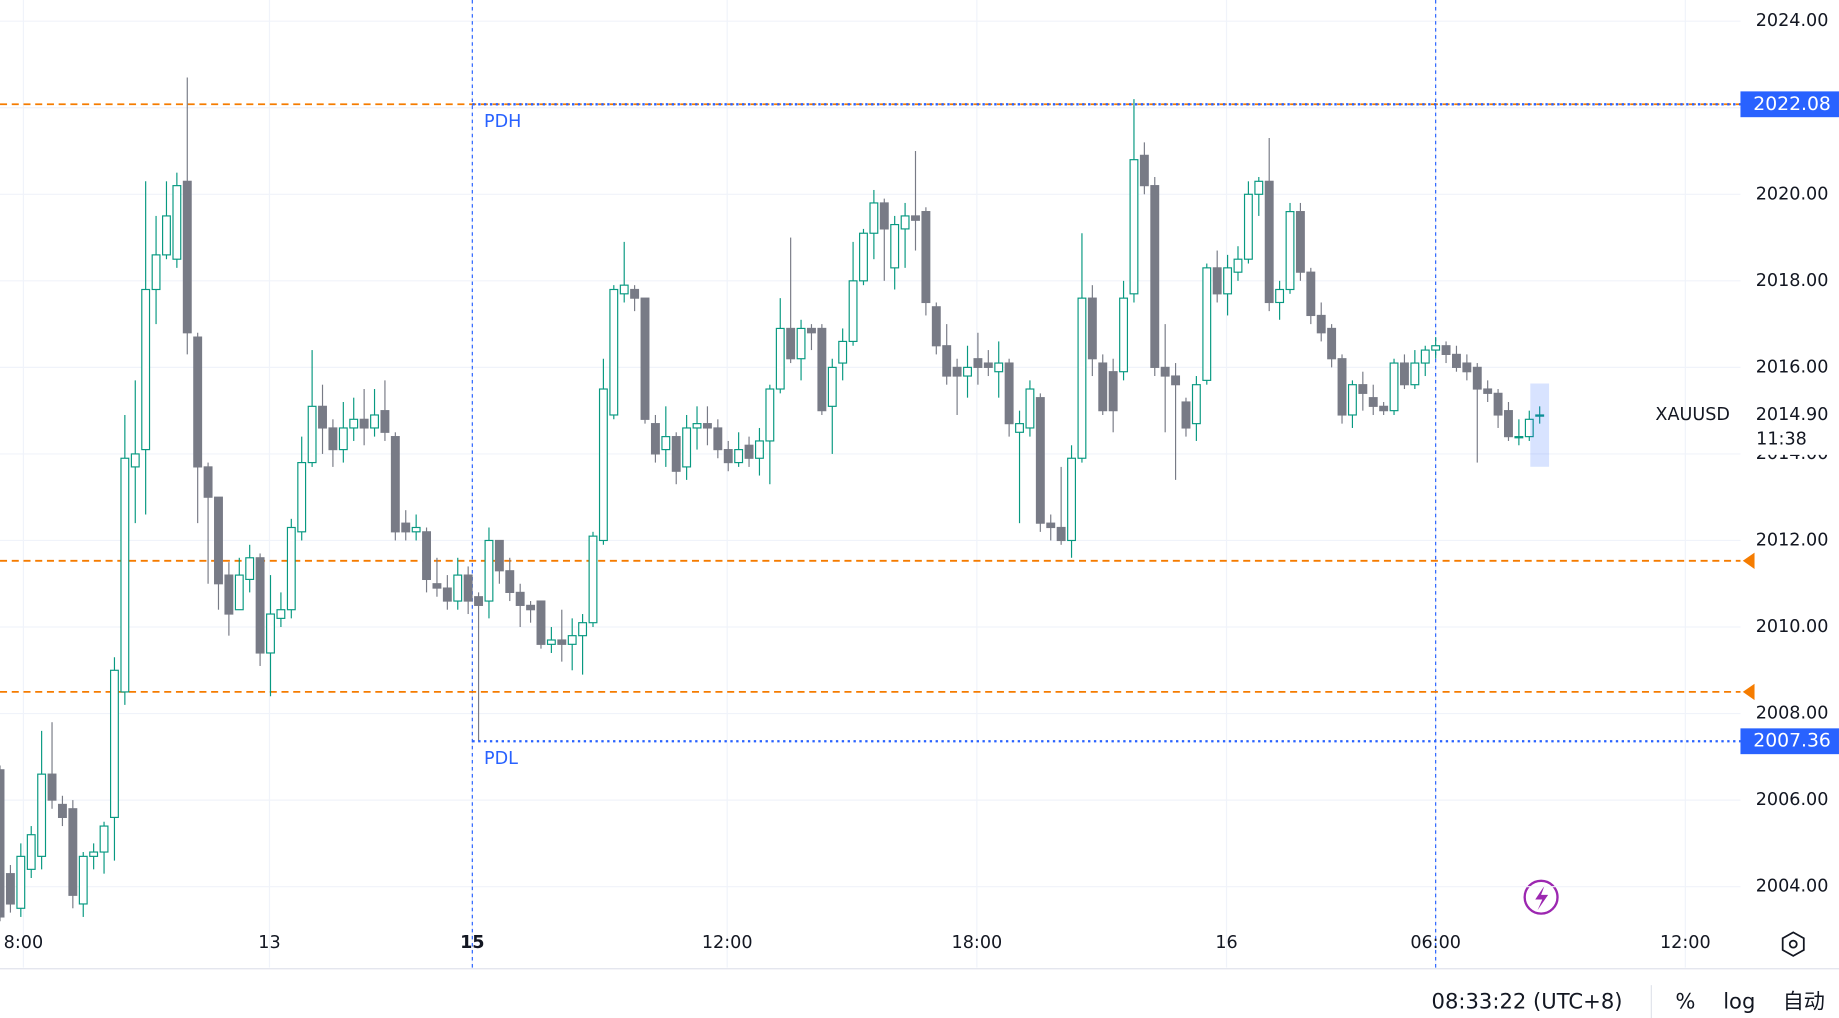 The height and width of the screenshot is (1018, 1839). I want to click on settings-icon, so click(1793, 944).